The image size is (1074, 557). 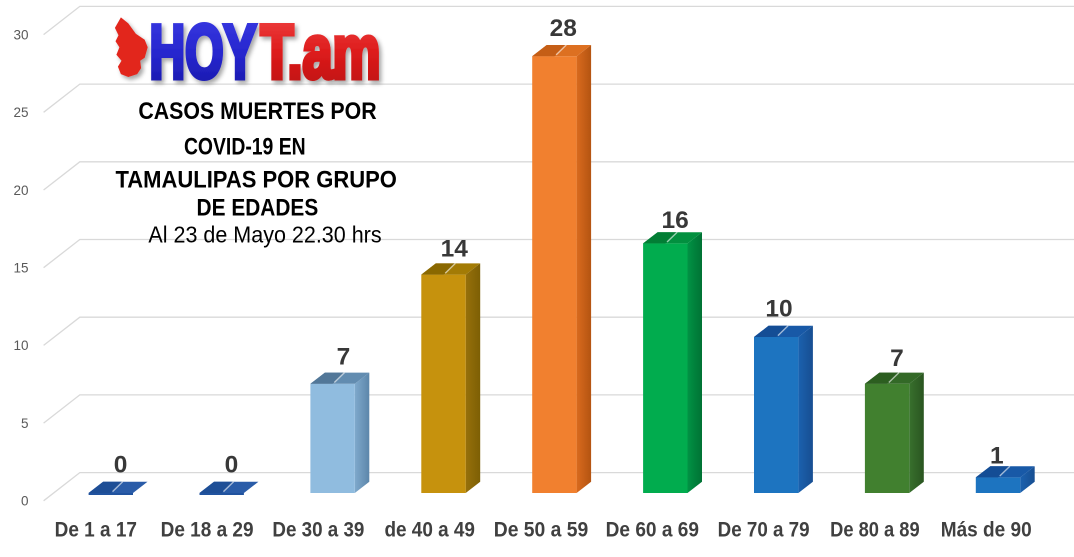 I want to click on svg-text: 14, so click(x=455, y=249).